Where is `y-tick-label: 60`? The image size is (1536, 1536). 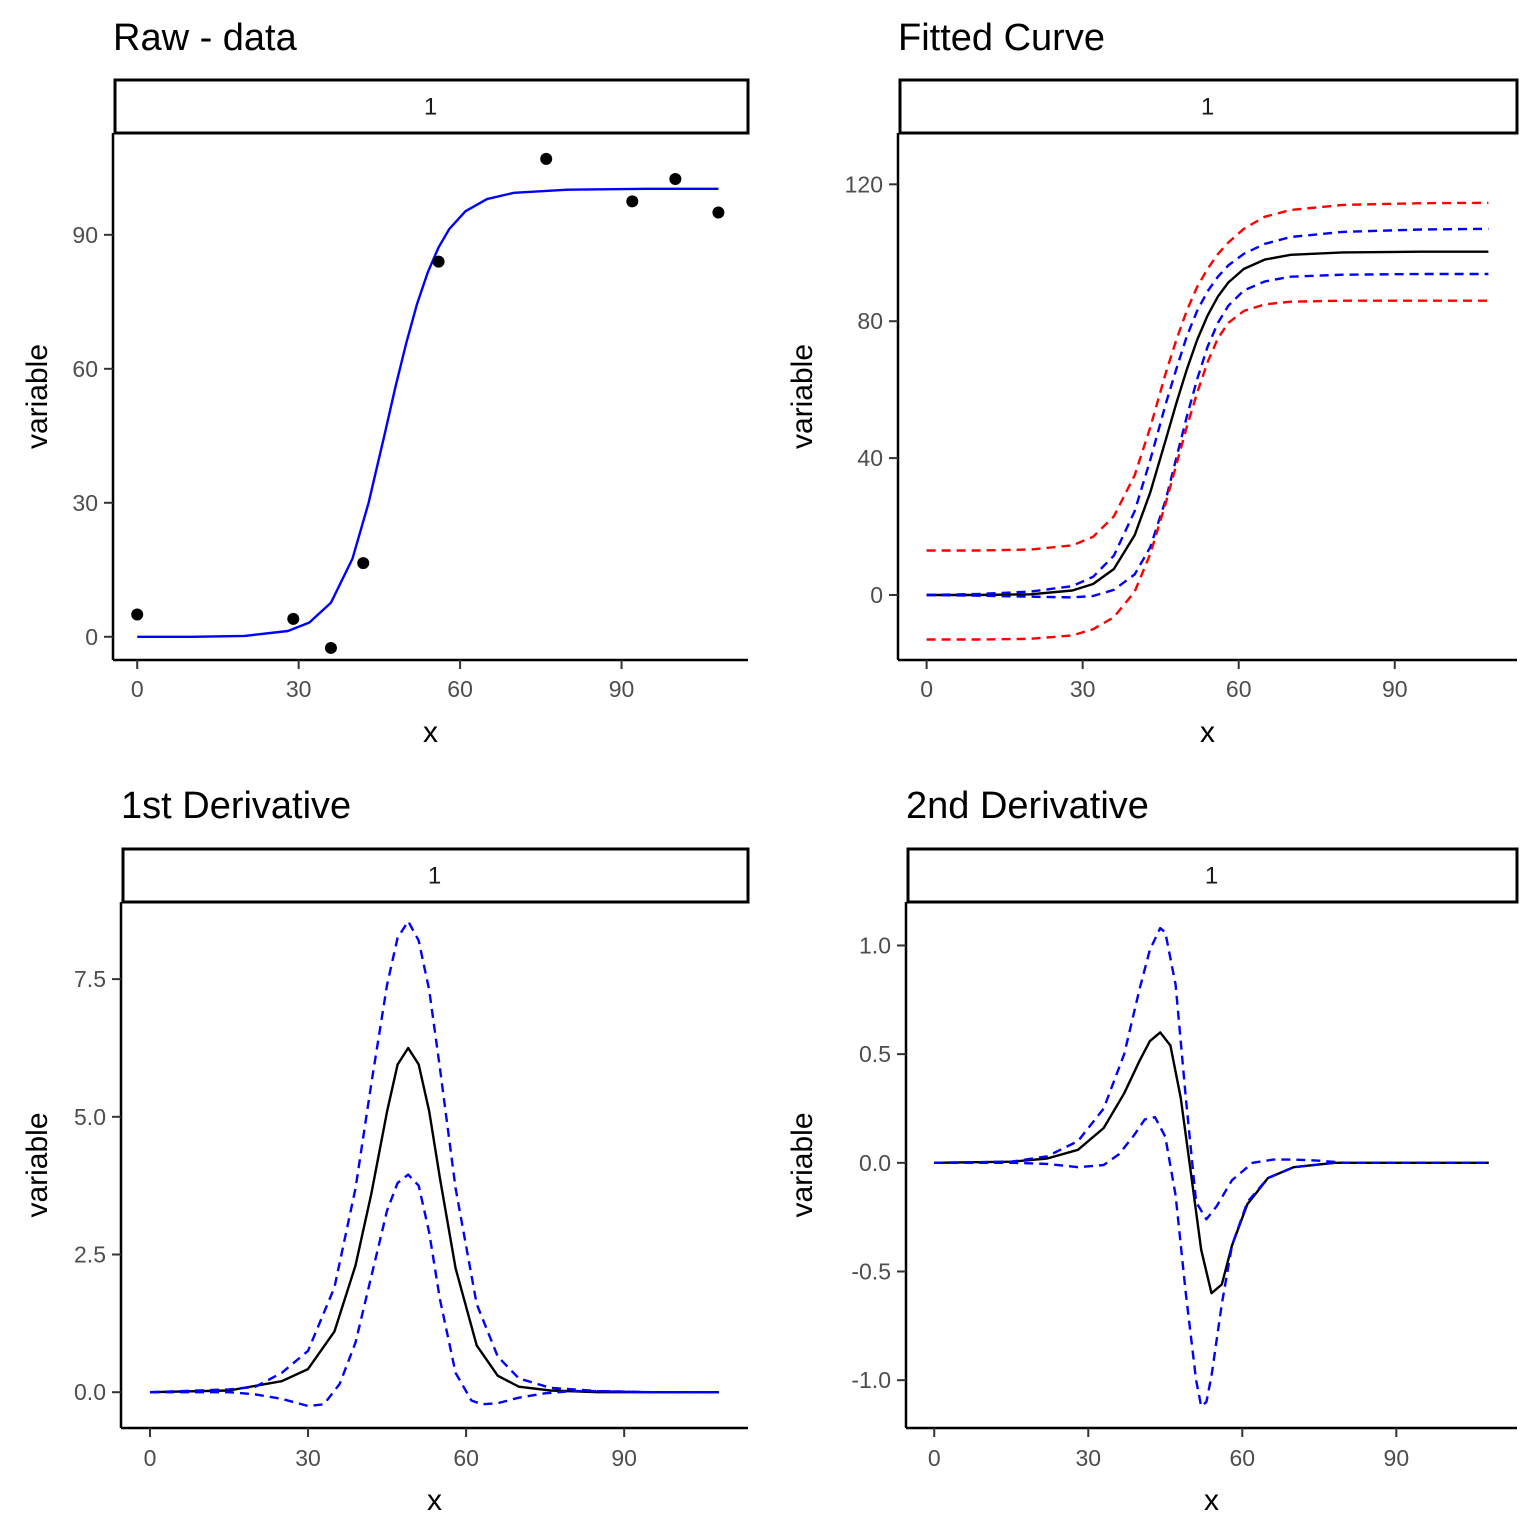 y-tick-label: 60 is located at coordinates (85, 369).